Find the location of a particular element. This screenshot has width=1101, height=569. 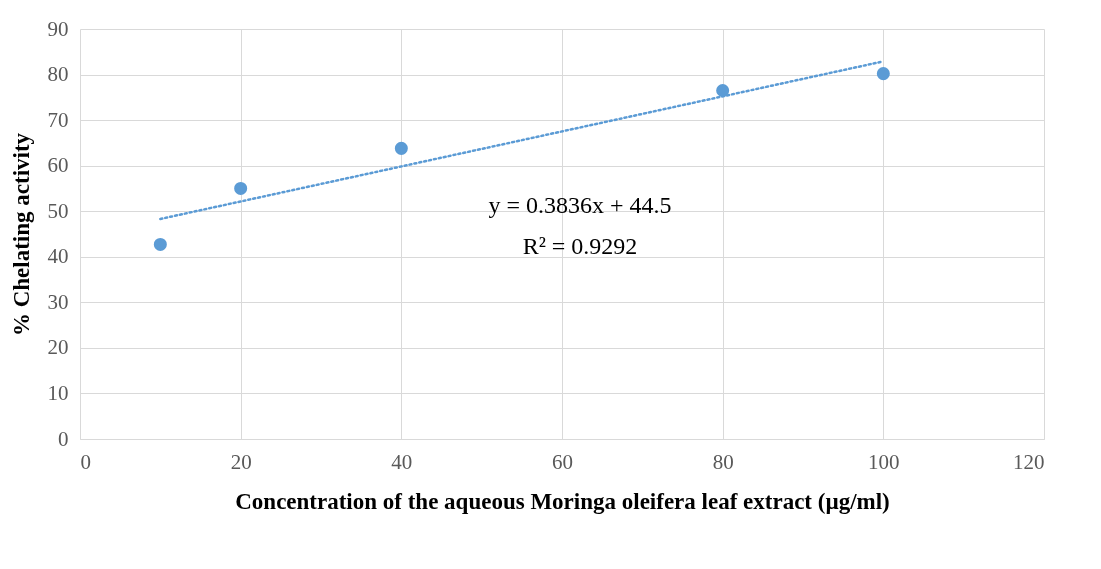

x-tick-label: 80 is located at coordinates (723, 461).